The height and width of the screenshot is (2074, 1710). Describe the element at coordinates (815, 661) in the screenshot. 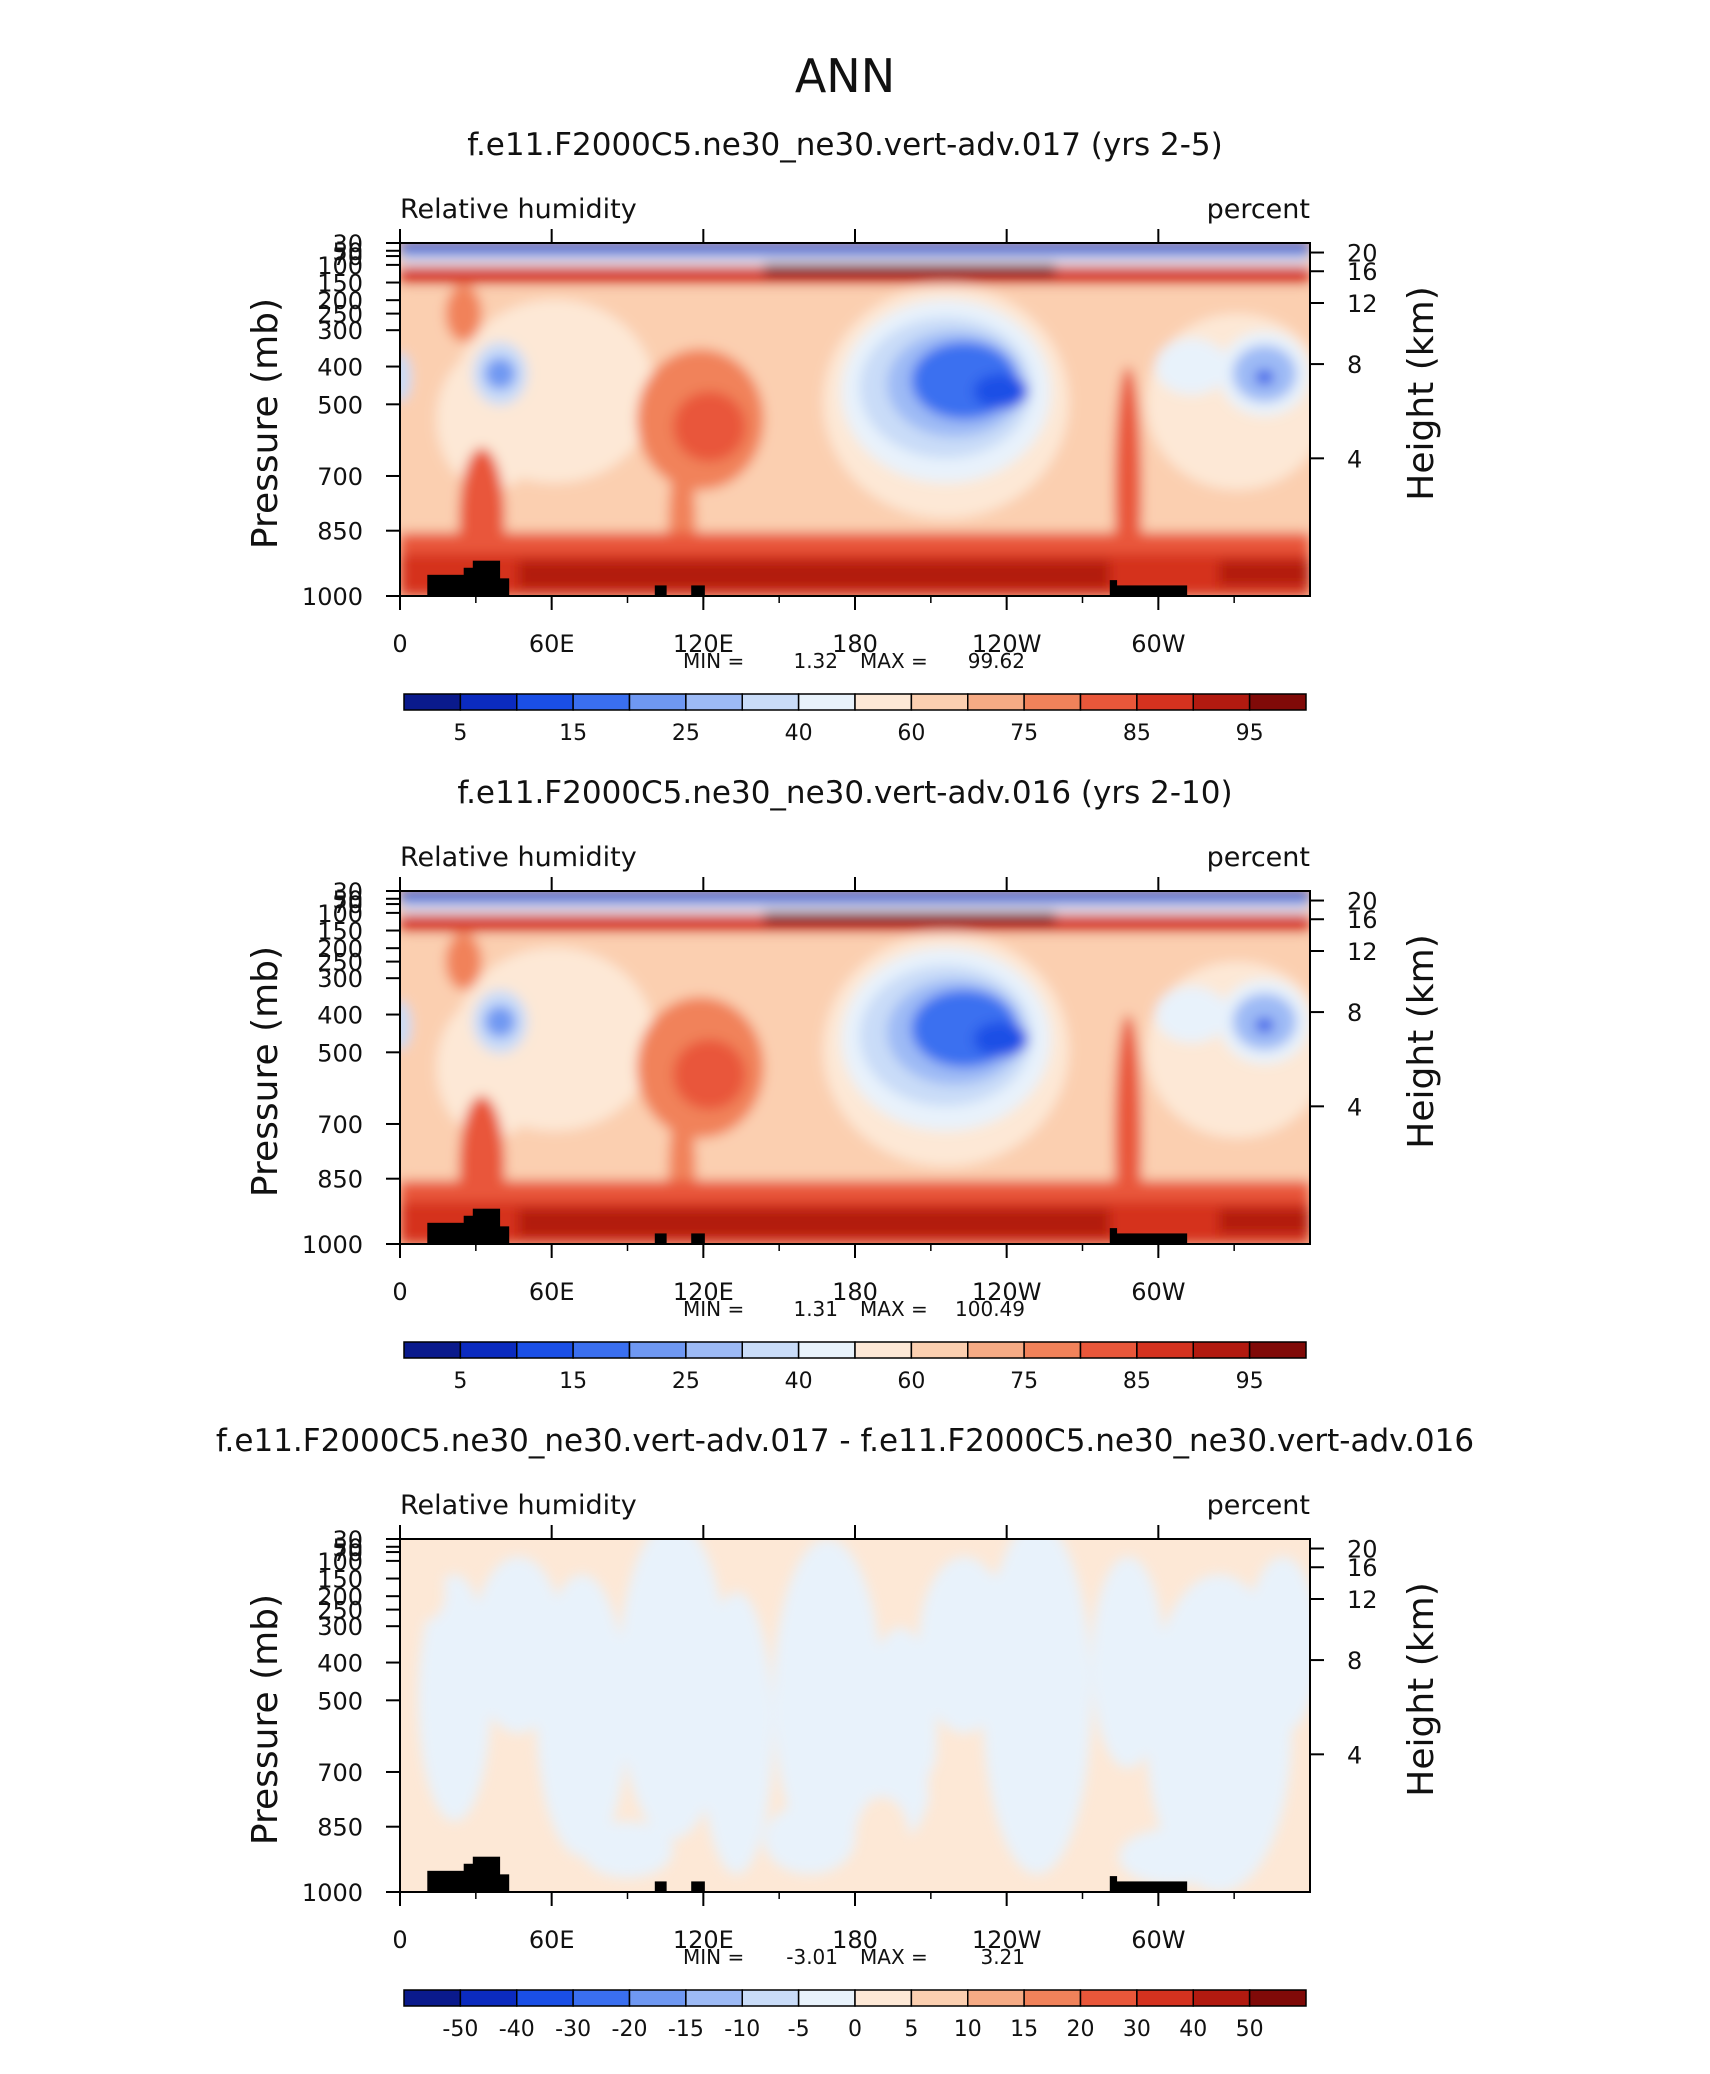

I see `min-value: 1.32` at that location.